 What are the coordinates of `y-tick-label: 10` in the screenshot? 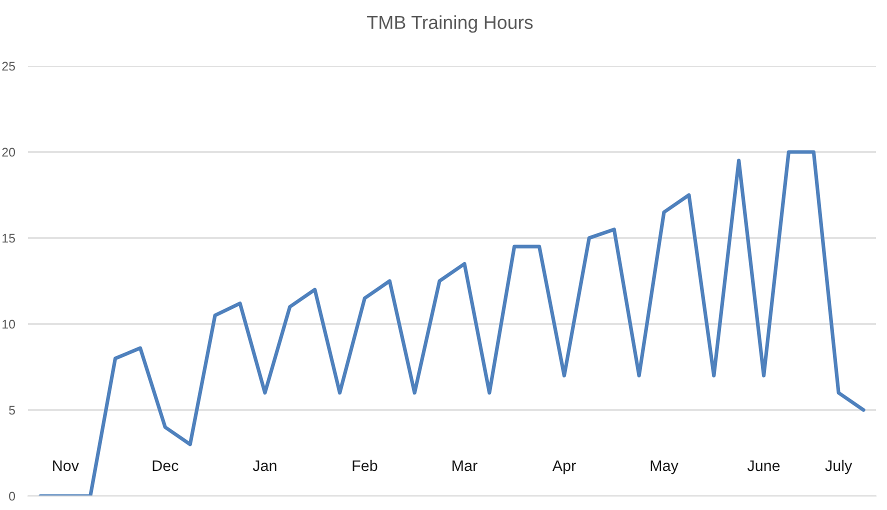 It's located at (9, 324).